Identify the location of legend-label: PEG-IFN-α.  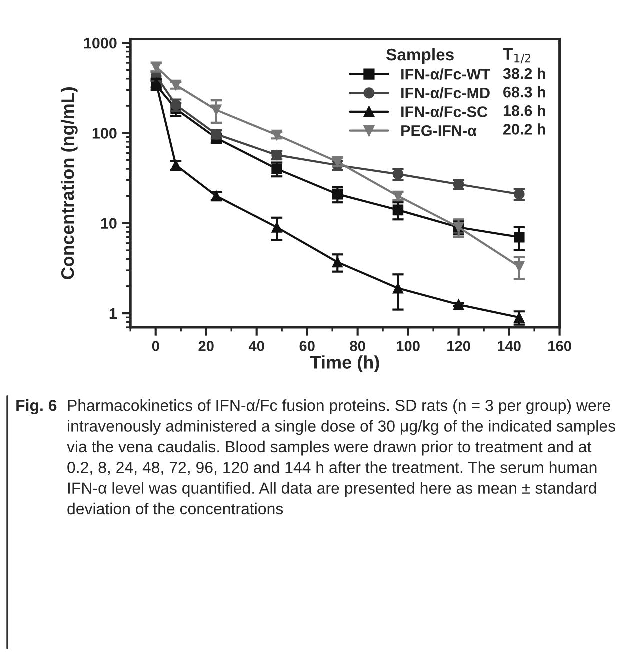
(439, 130).